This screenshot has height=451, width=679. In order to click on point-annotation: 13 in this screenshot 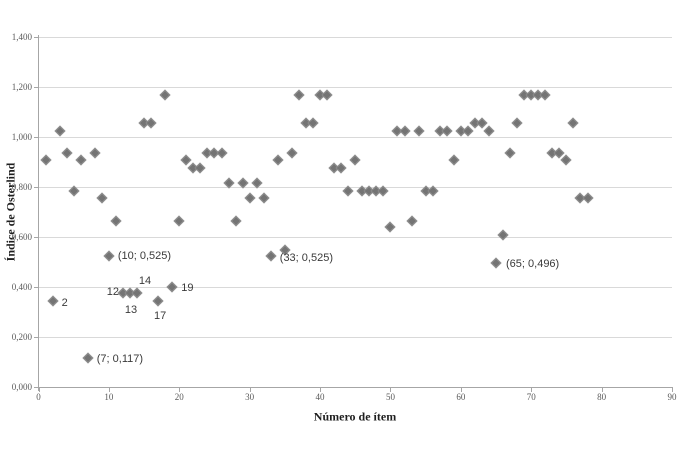, I will do `click(131, 310)`.